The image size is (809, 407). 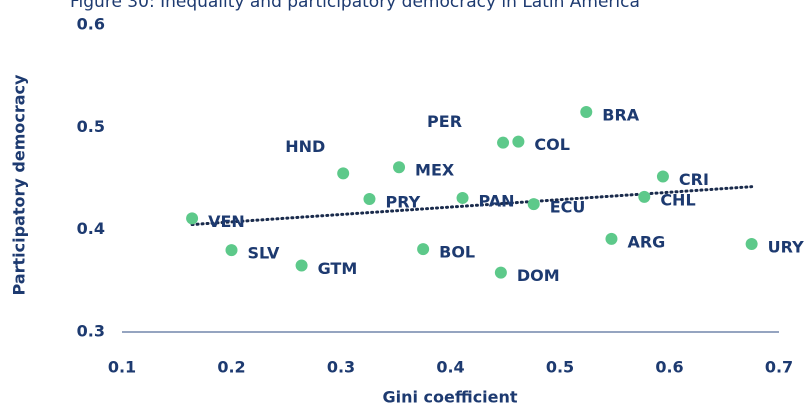 What do you see at coordinates (91, 331) in the screenshot?
I see `y-tick-label: 0.3` at bounding box center [91, 331].